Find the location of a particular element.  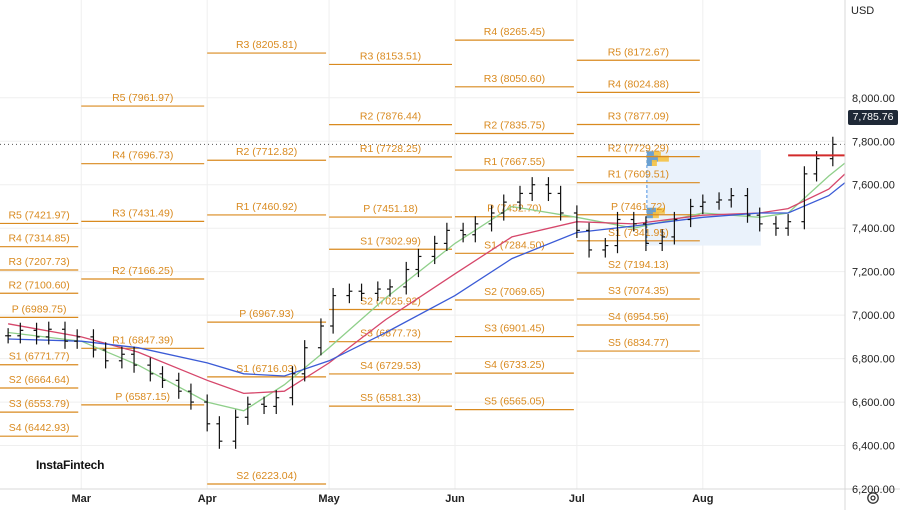

pivot-label: R4 (8024.88) is located at coordinates (638, 84).